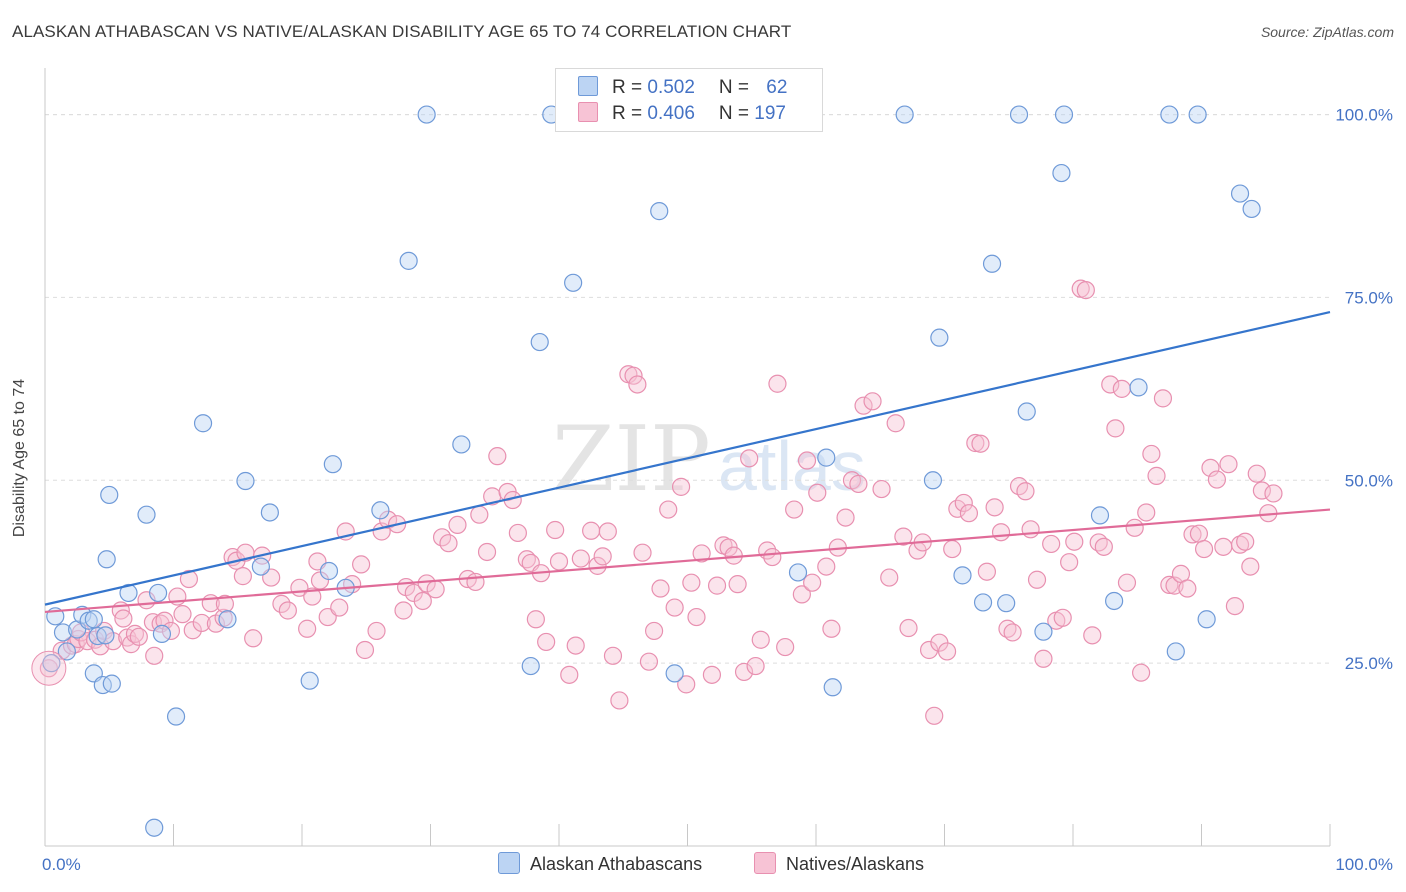  What do you see at coordinates (509, 863) in the screenshot?
I see `bottom-legend-swatch-series1` at bounding box center [509, 863].